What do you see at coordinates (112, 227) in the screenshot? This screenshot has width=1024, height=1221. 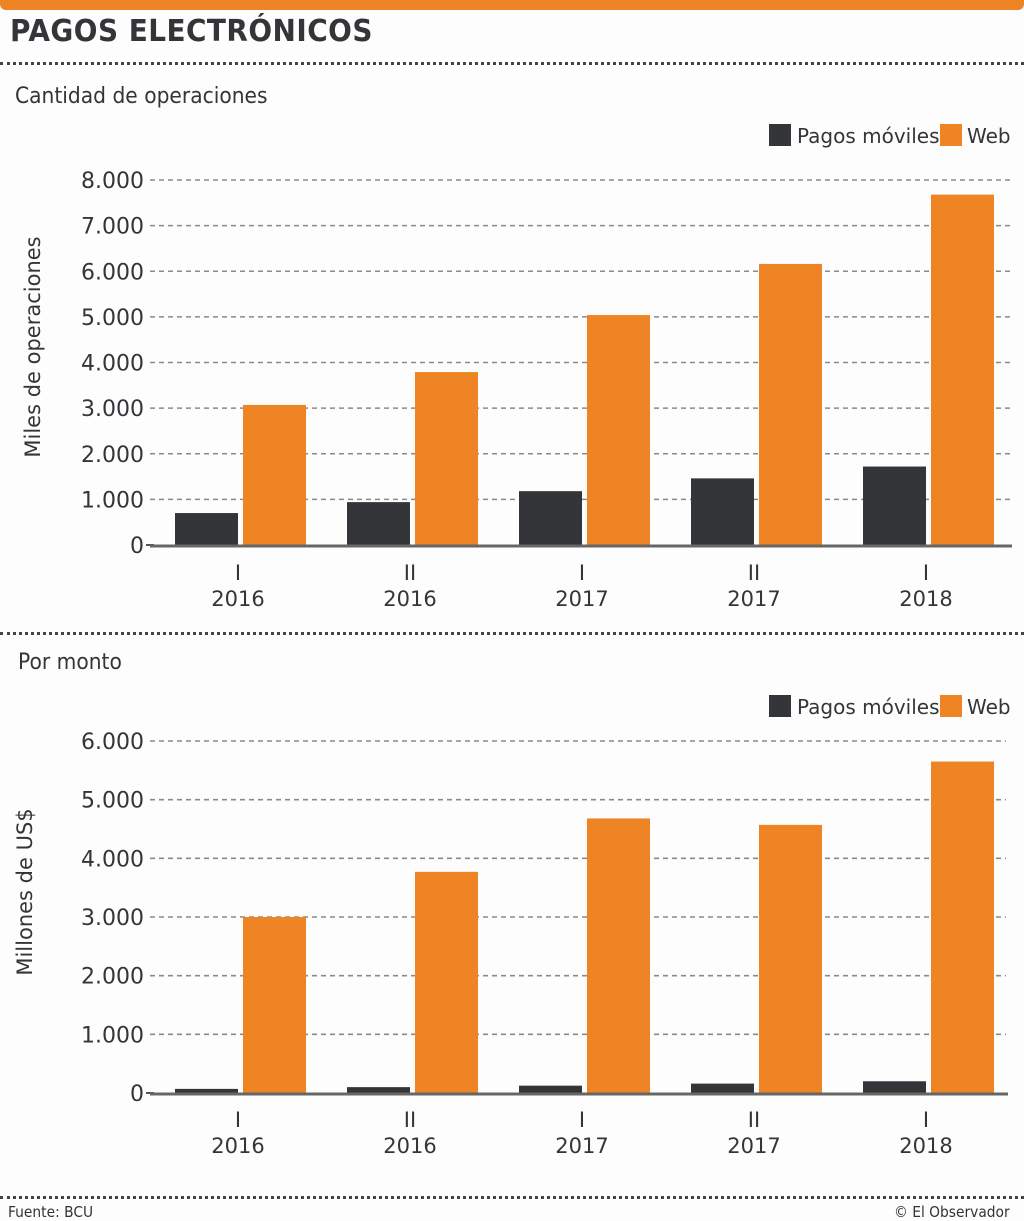 I see `y-tick-label: 7.000` at bounding box center [112, 227].